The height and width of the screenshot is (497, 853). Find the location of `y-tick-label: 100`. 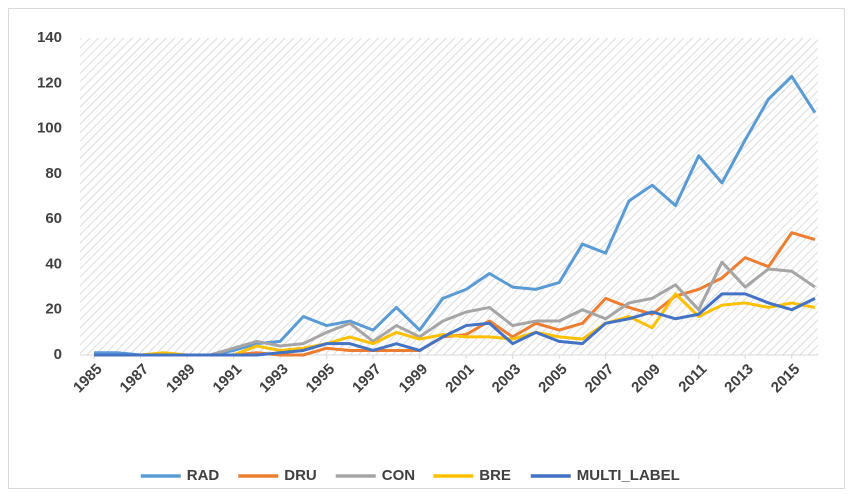

y-tick-label: 100 is located at coordinates (49, 128).